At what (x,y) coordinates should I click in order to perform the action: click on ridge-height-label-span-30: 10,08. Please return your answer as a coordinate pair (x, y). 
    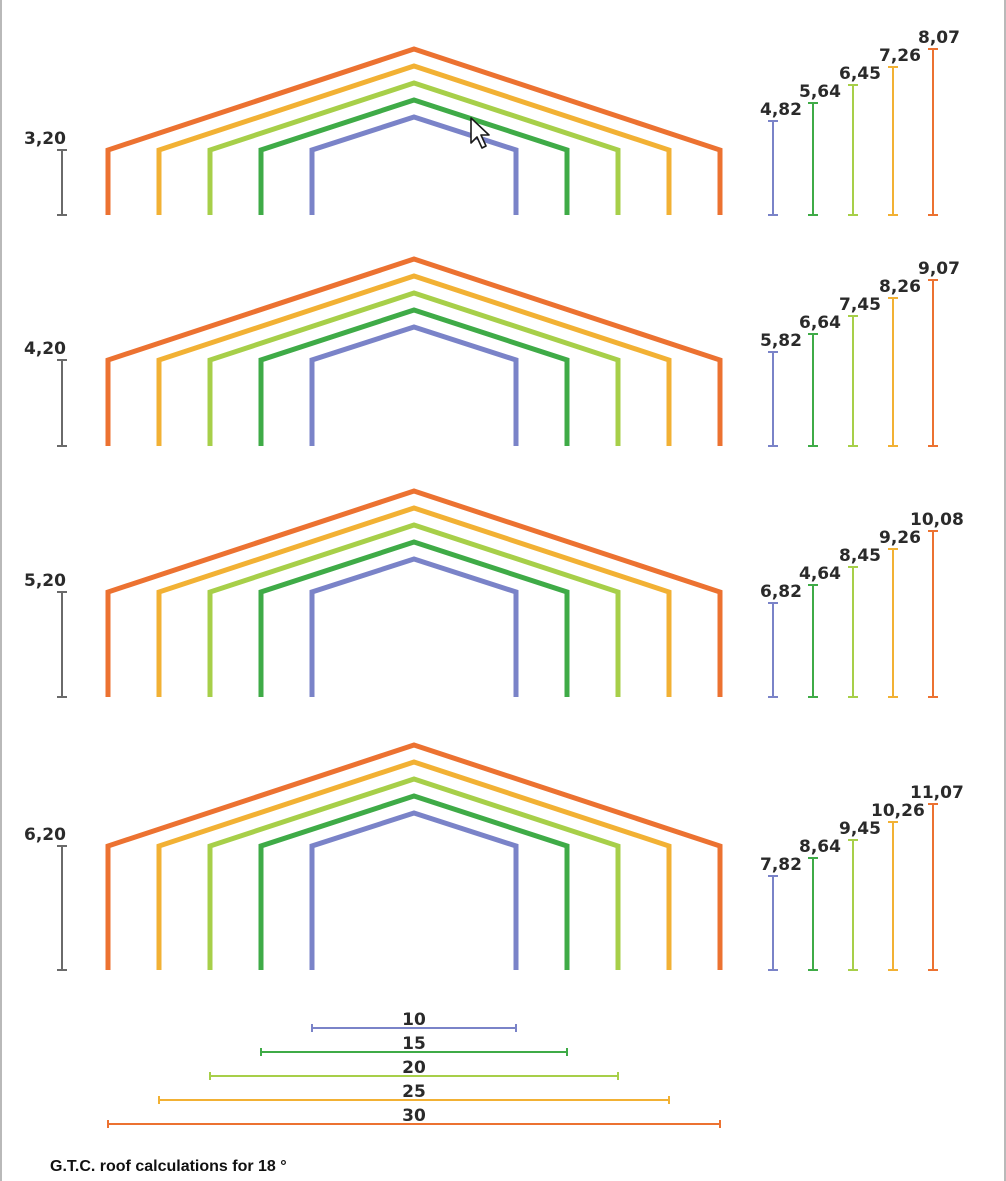
    Looking at the image, I should click on (937, 520).